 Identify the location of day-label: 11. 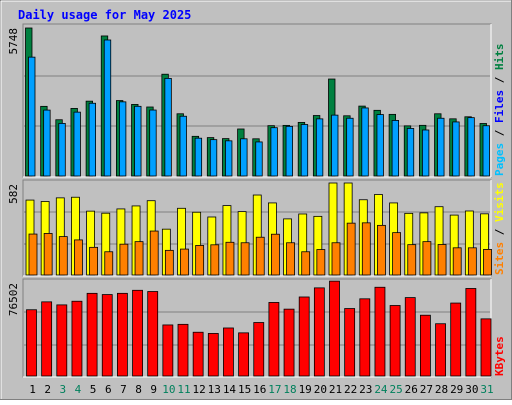
(183, 389).